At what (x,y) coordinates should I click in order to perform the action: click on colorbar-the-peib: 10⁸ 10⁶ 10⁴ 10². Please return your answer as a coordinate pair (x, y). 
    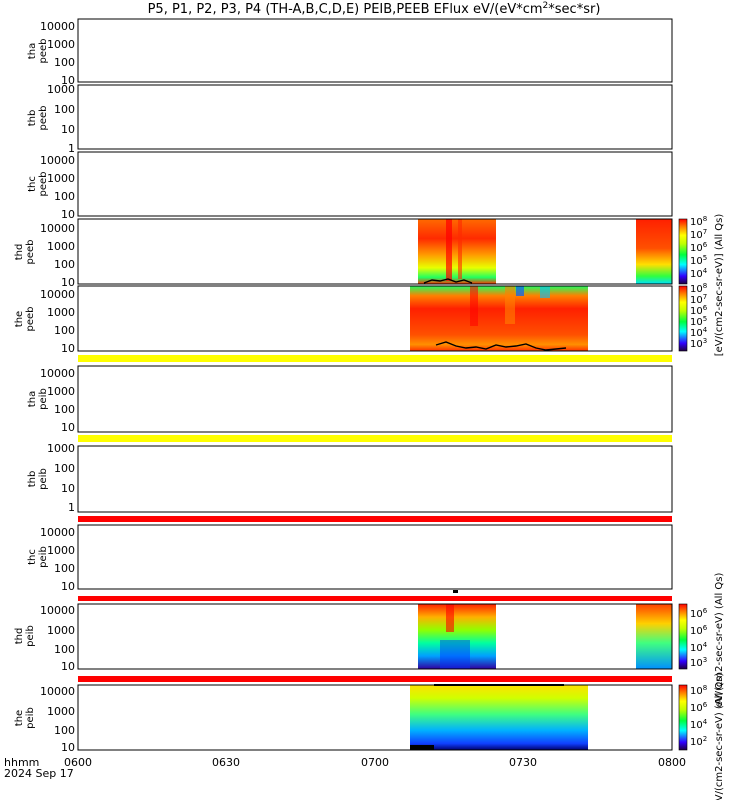
    Looking at the image, I should click on (693, 717).